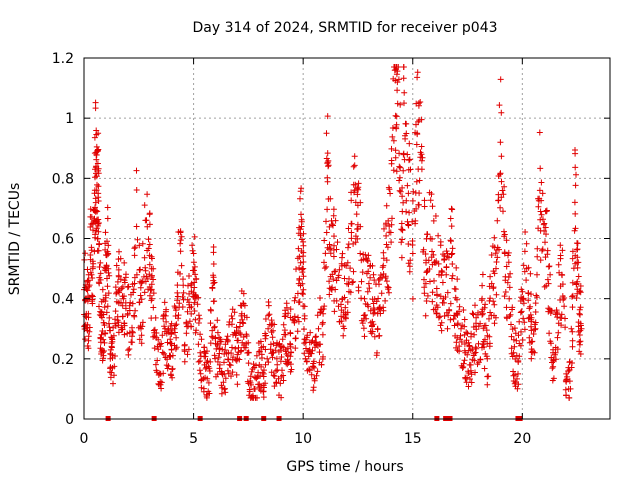 The width and height of the screenshot is (640, 480). What do you see at coordinates (15, 239) in the screenshot?
I see `y-axis-label: SRMTID / TECUs` at bounding box center [15, 239].